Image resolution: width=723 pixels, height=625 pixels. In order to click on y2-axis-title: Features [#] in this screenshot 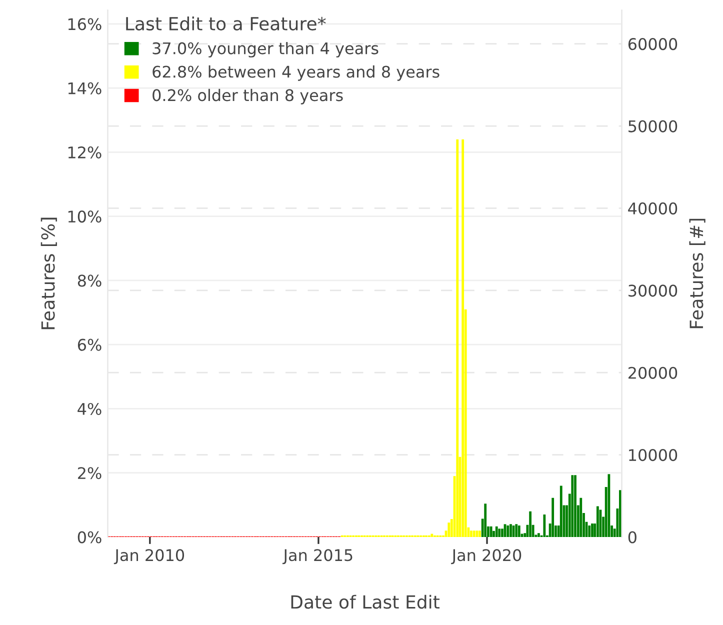, I will do `click(697, 273)`.